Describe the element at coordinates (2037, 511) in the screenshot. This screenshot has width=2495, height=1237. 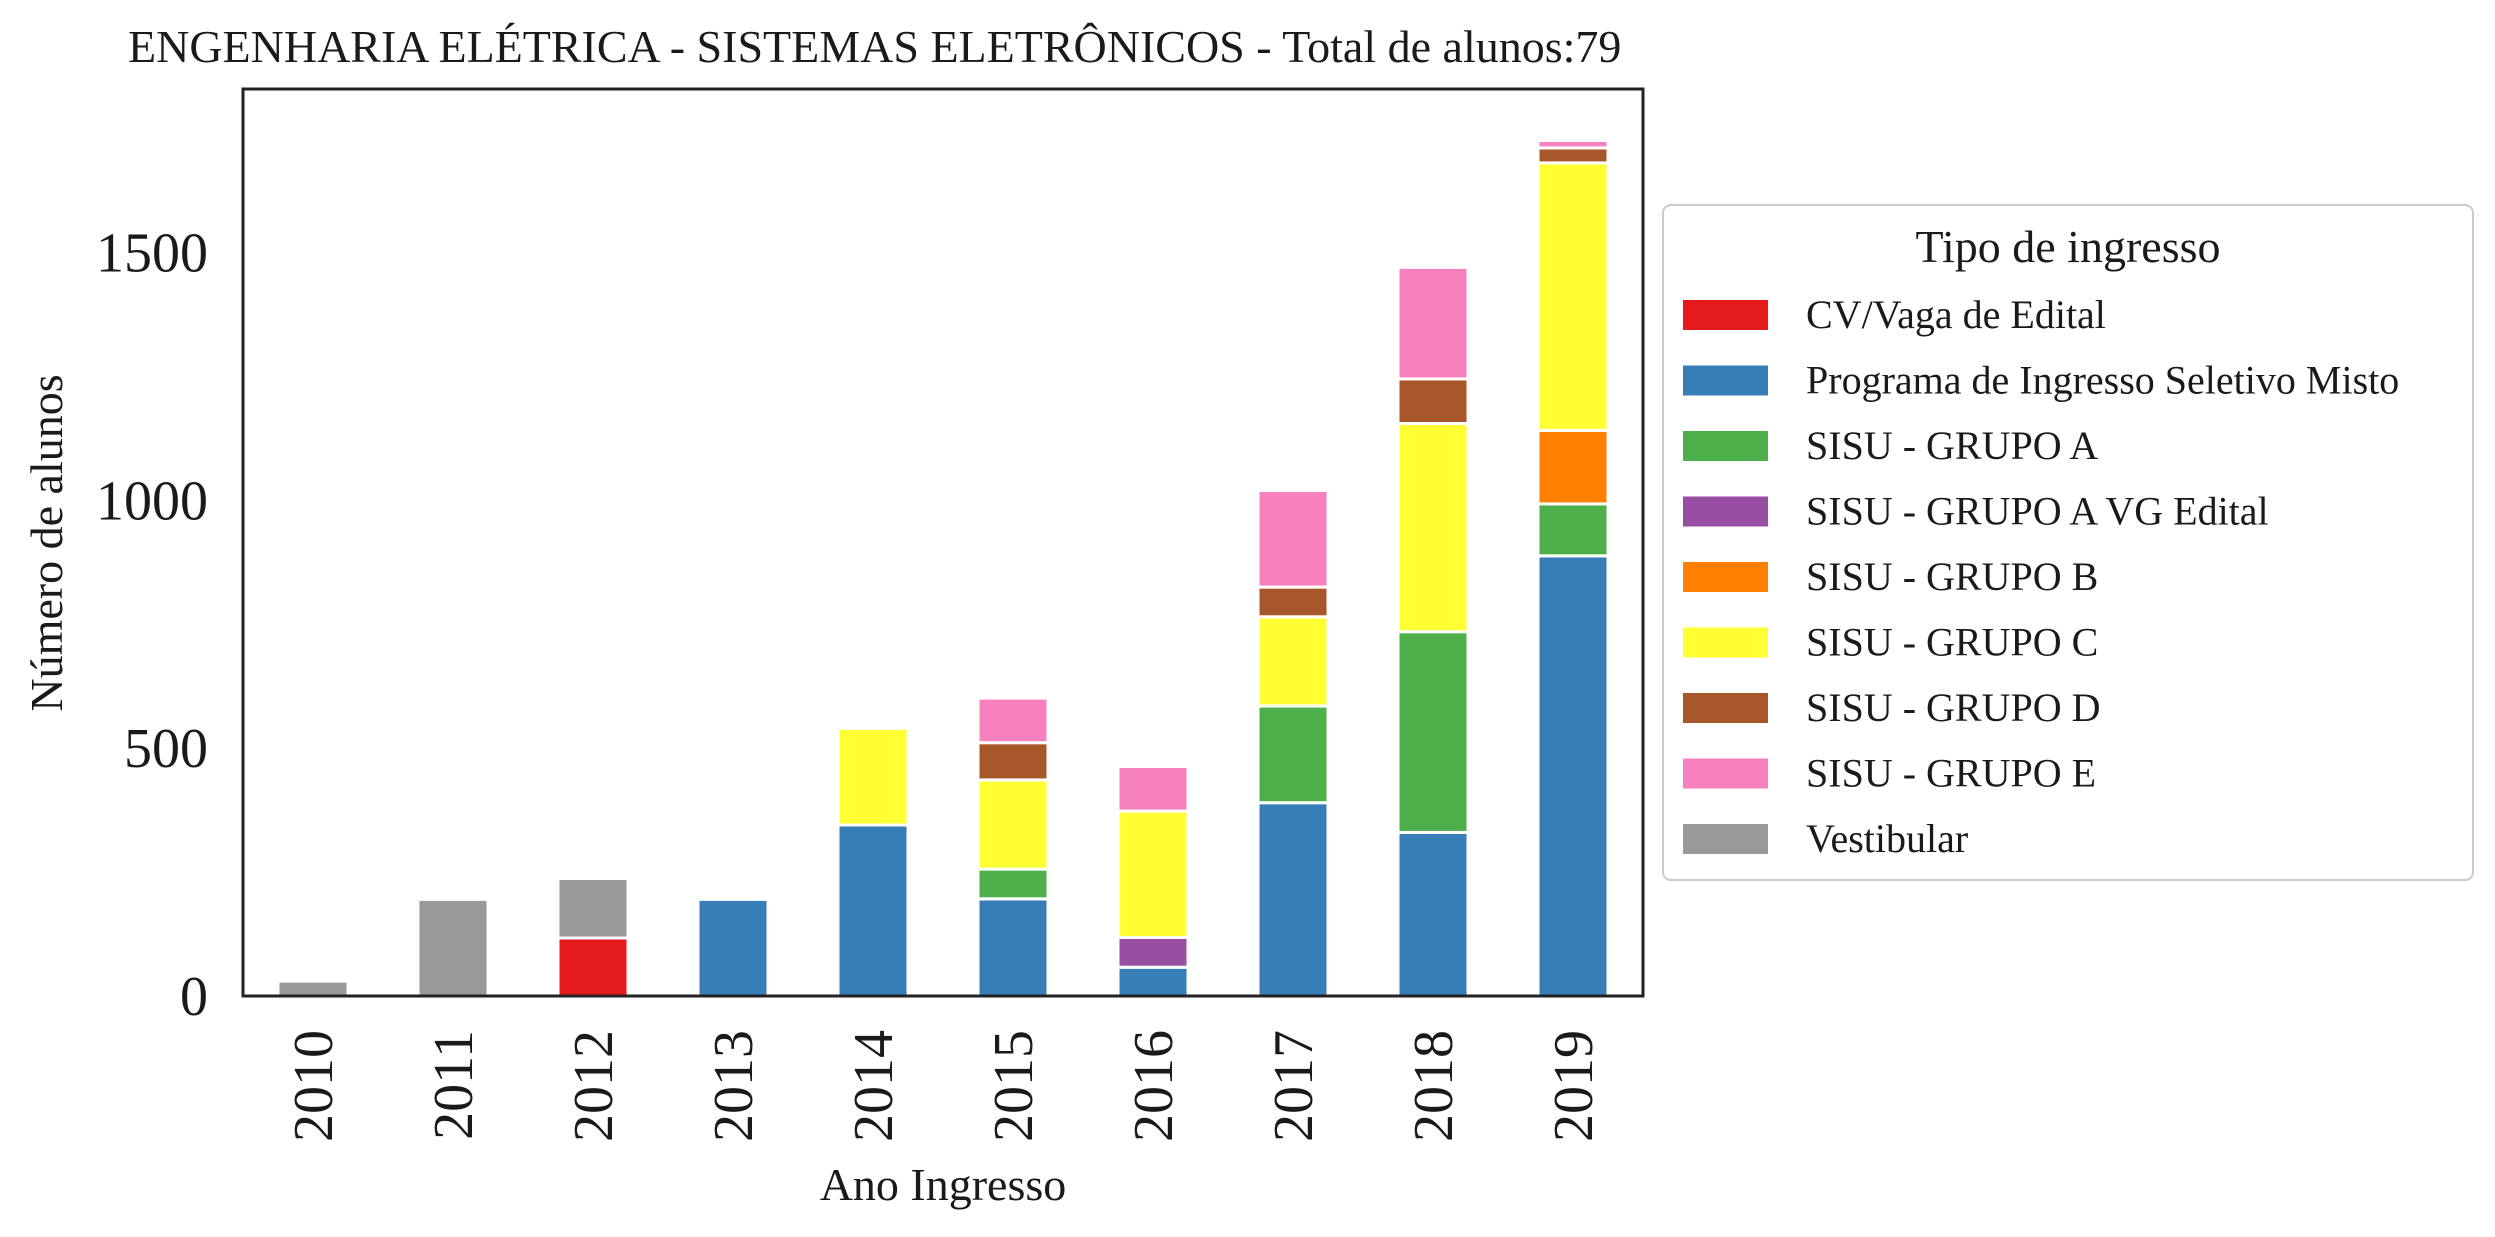
I see `legend-label-sisu-grupo-a-vg-edital: SISU - GRUPO A VG Edital` at that location.